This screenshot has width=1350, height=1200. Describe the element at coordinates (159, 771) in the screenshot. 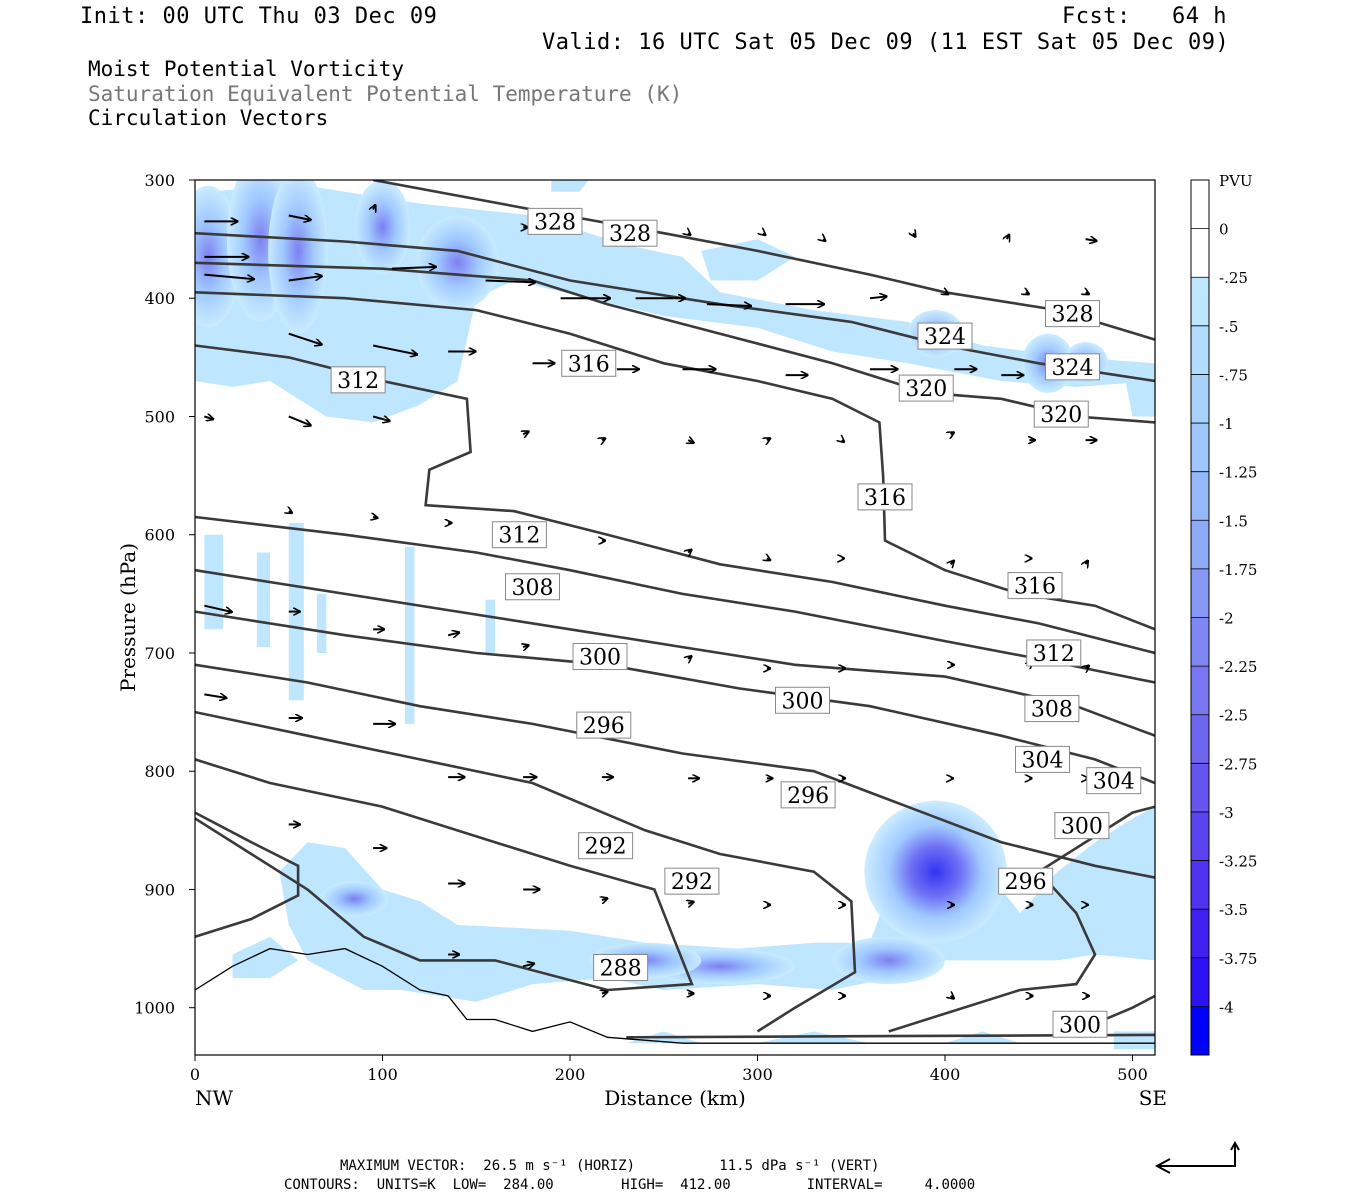

I see `y-tick-label: 800` at that location.